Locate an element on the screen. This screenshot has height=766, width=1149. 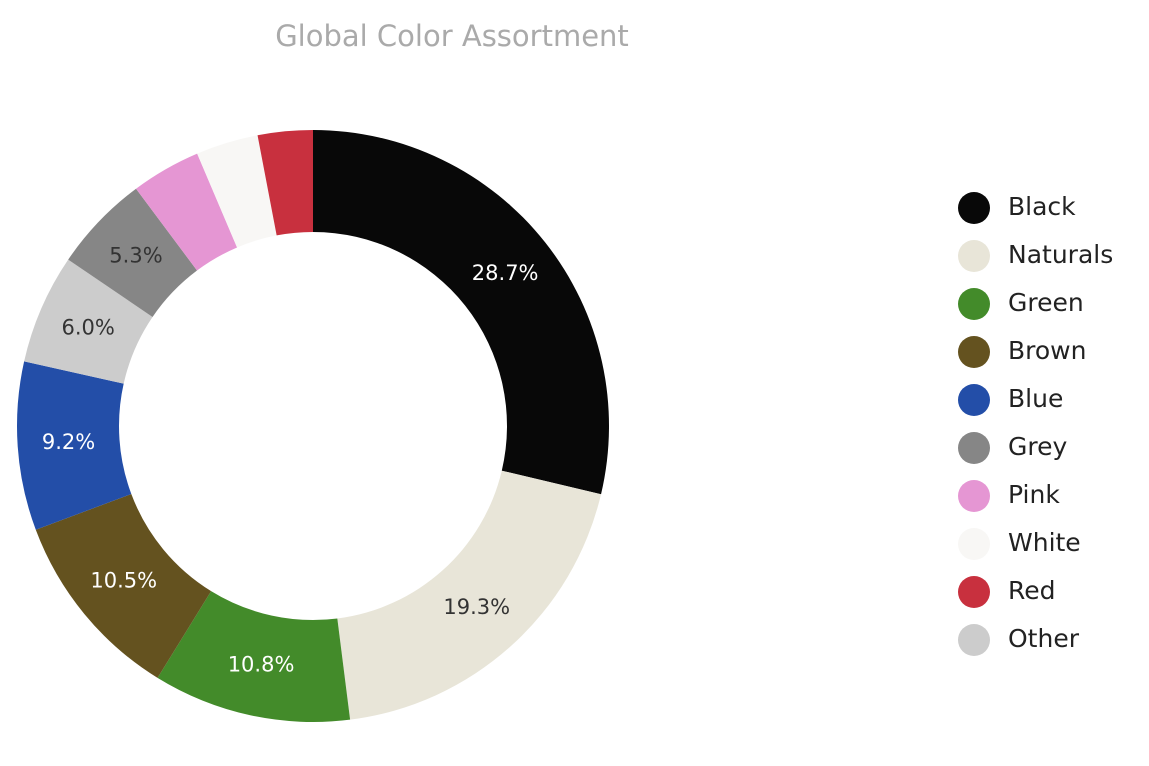
legend-label: Blue is located at coordinates (1035, 398).